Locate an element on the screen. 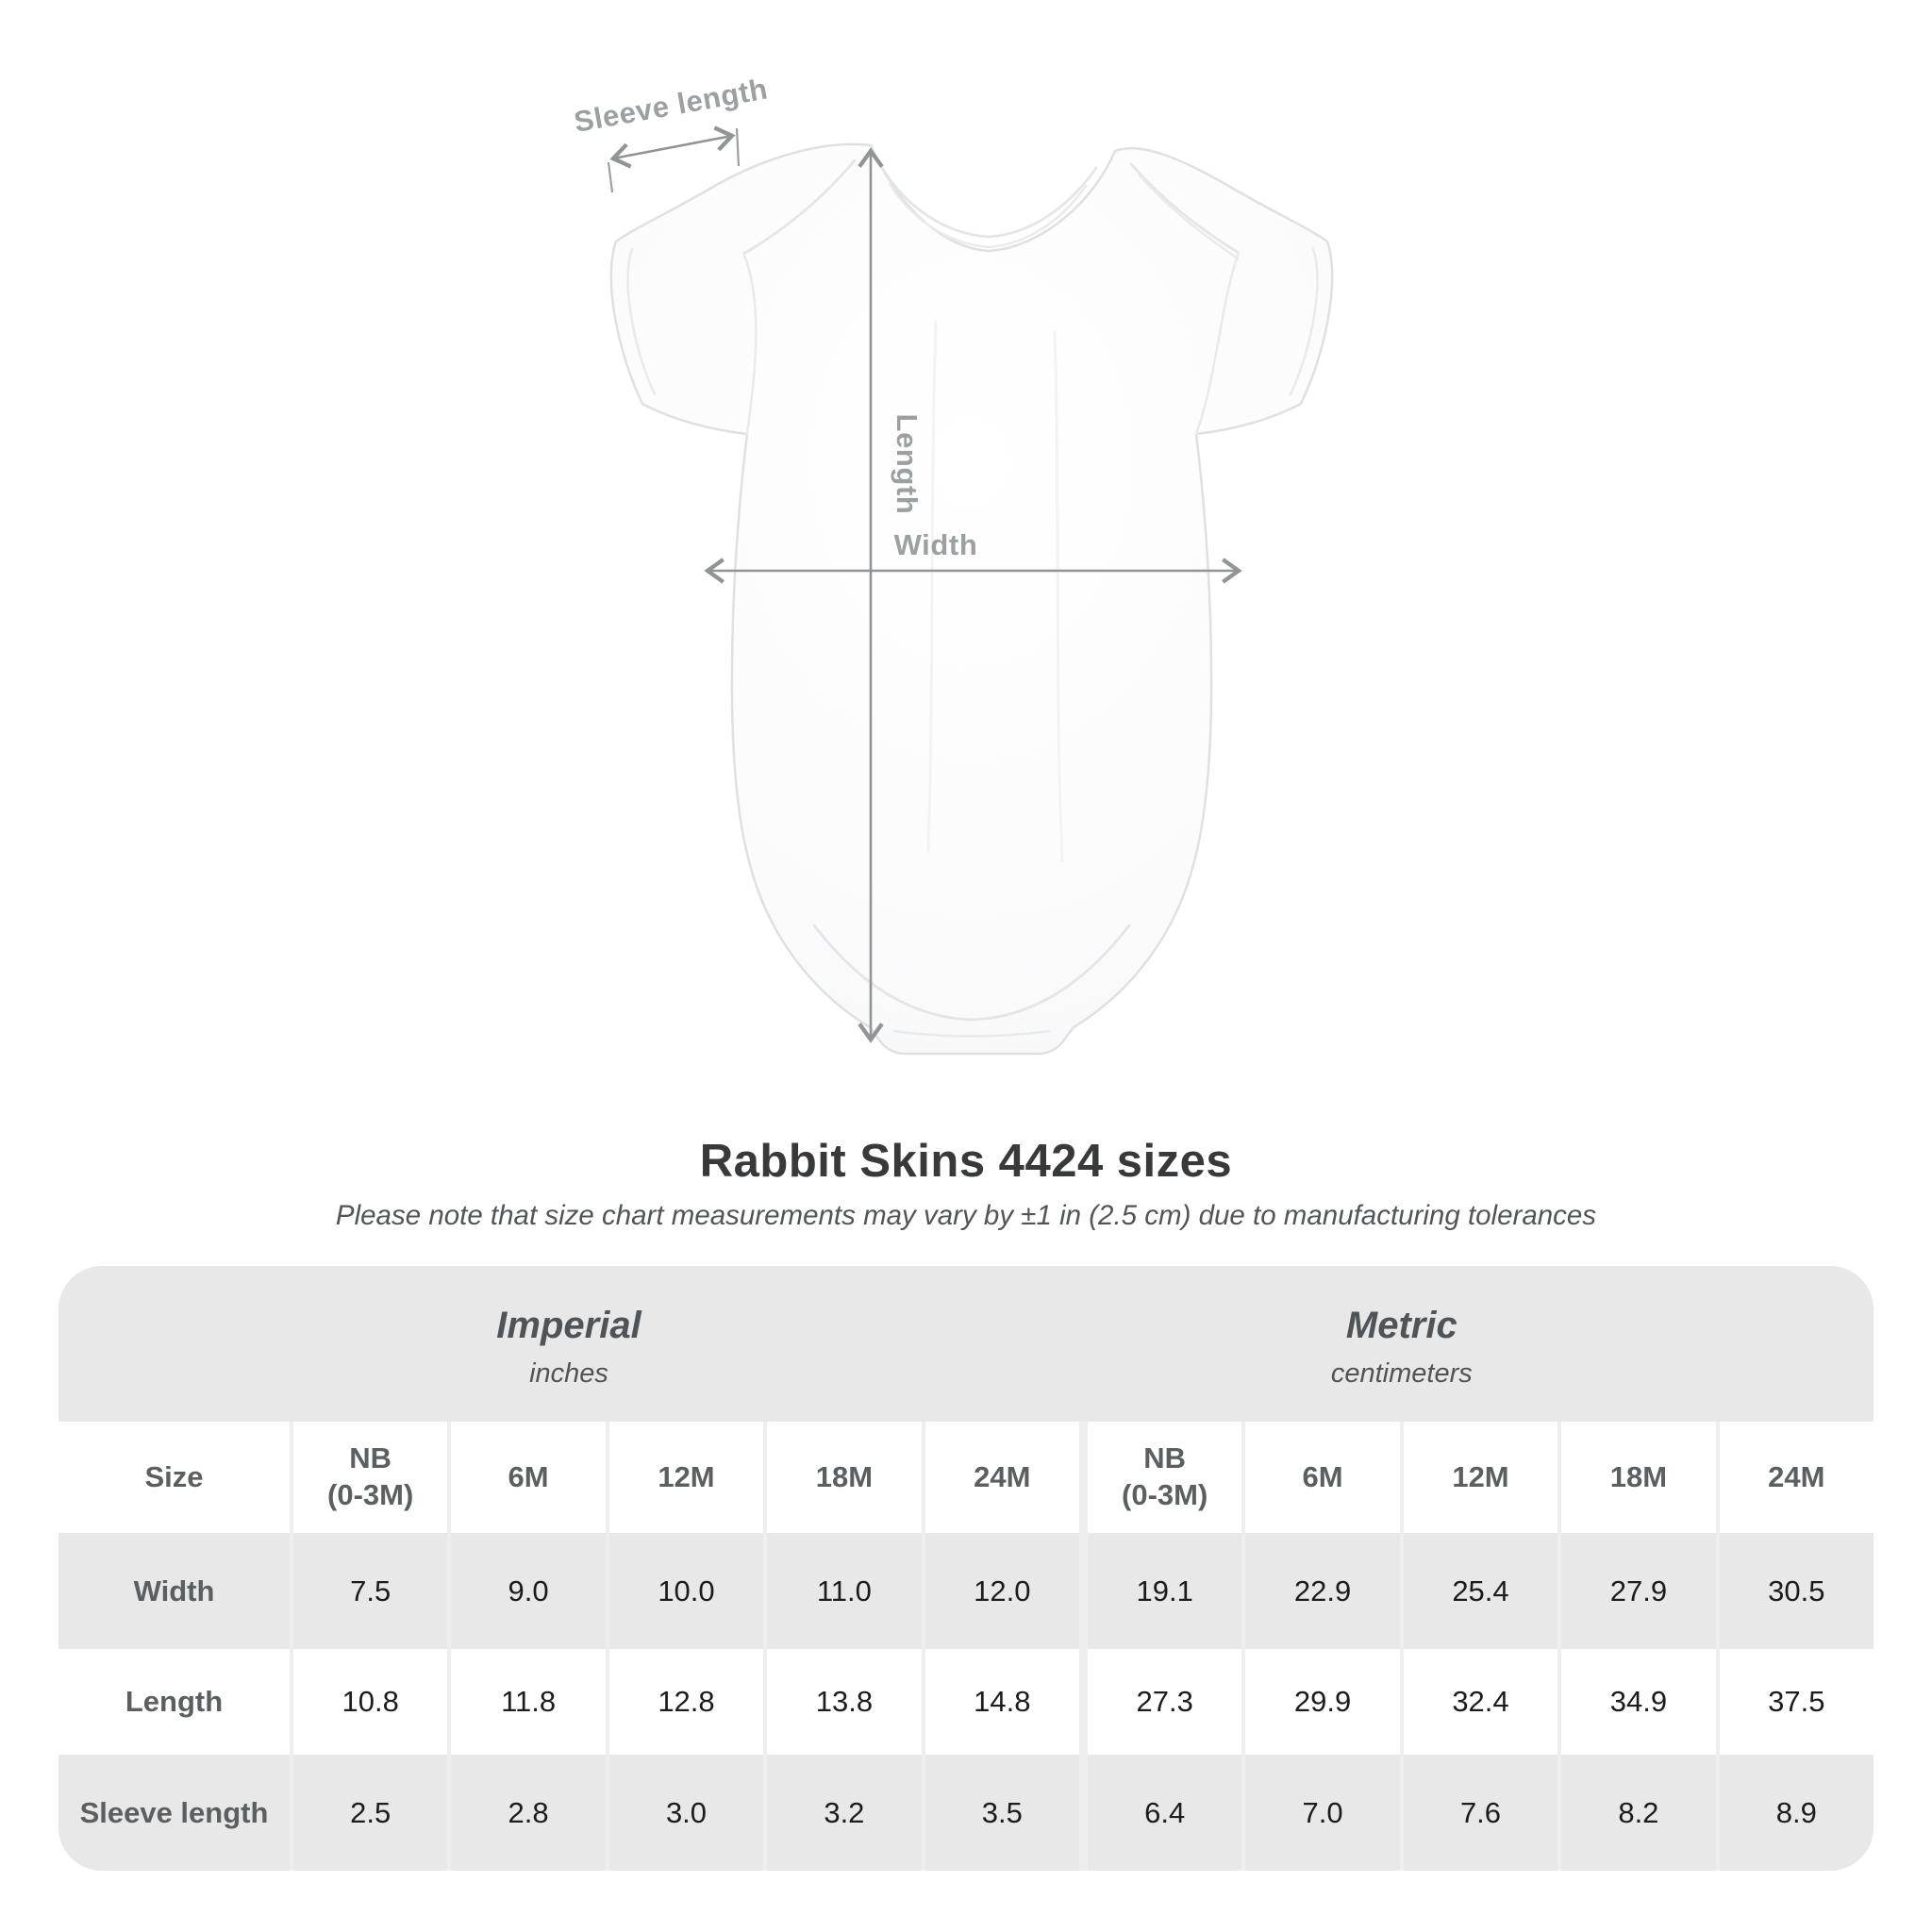 The height and width of the screenshot is (1932, 1932). sleeve-metric-6m: 7.0 is located at coordinates (1322, 1813).